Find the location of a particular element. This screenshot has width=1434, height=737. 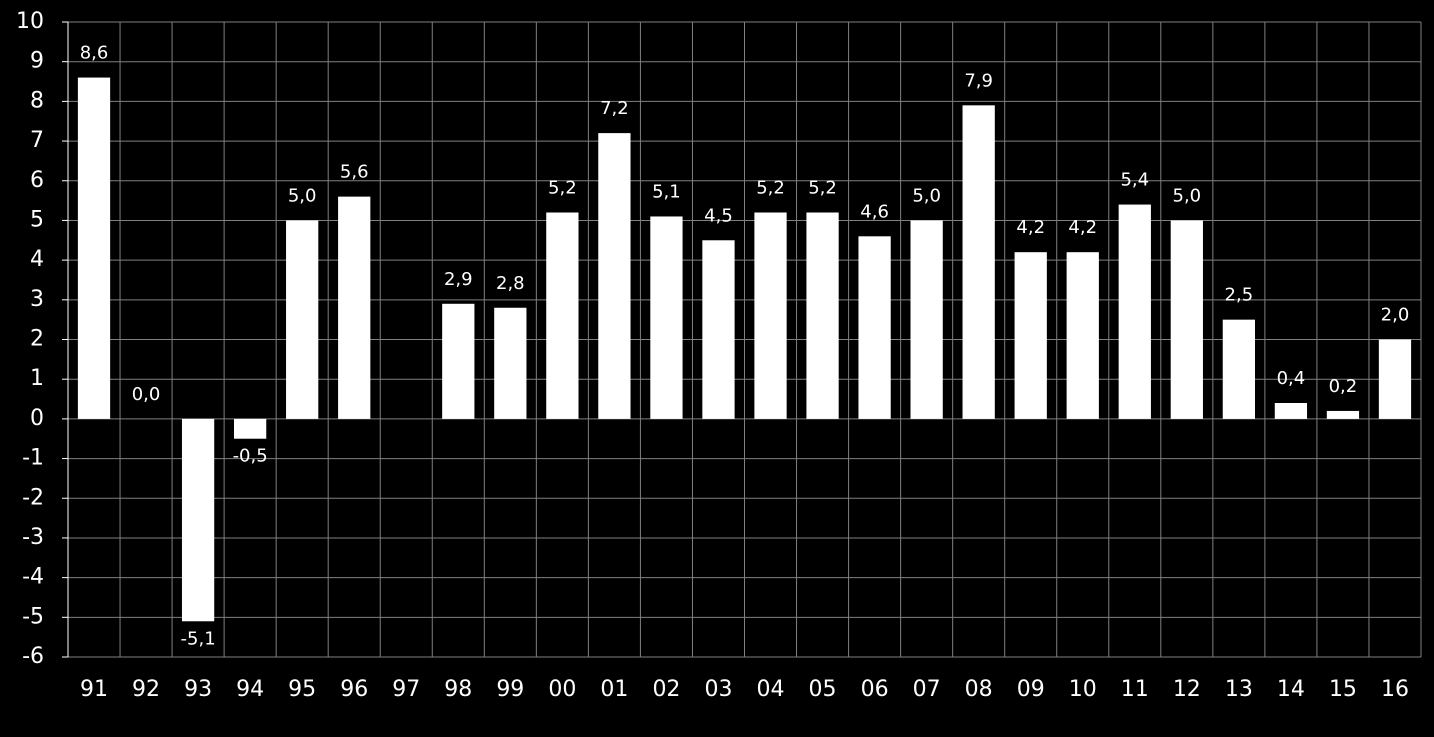

value-label: 4,5 is located at coordinates (718, 215).